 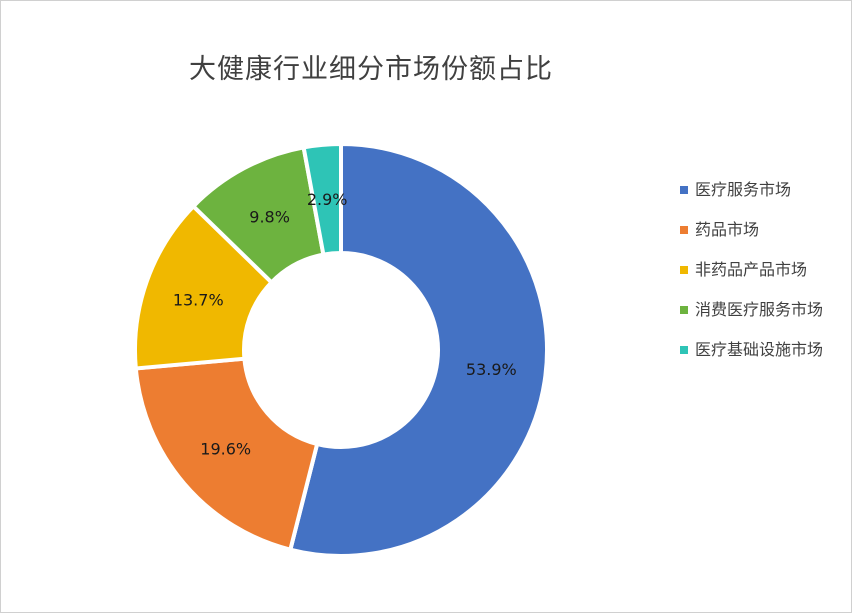 I want to click on legend-label: 药品市场, so click(x=727, y=229).